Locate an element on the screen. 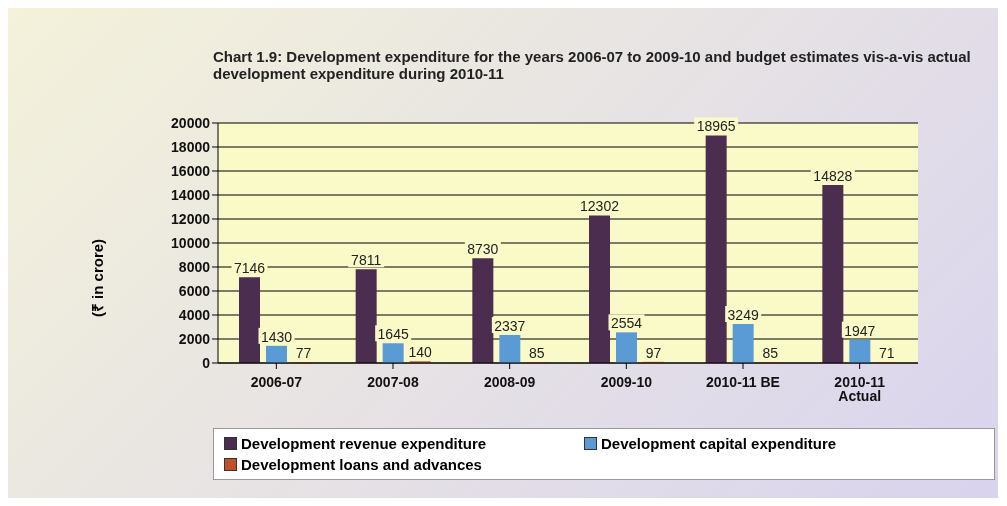 This screenshot has width=1007, height=506. legend-label: Development capital expenditure is located at coordinates (719, 443).